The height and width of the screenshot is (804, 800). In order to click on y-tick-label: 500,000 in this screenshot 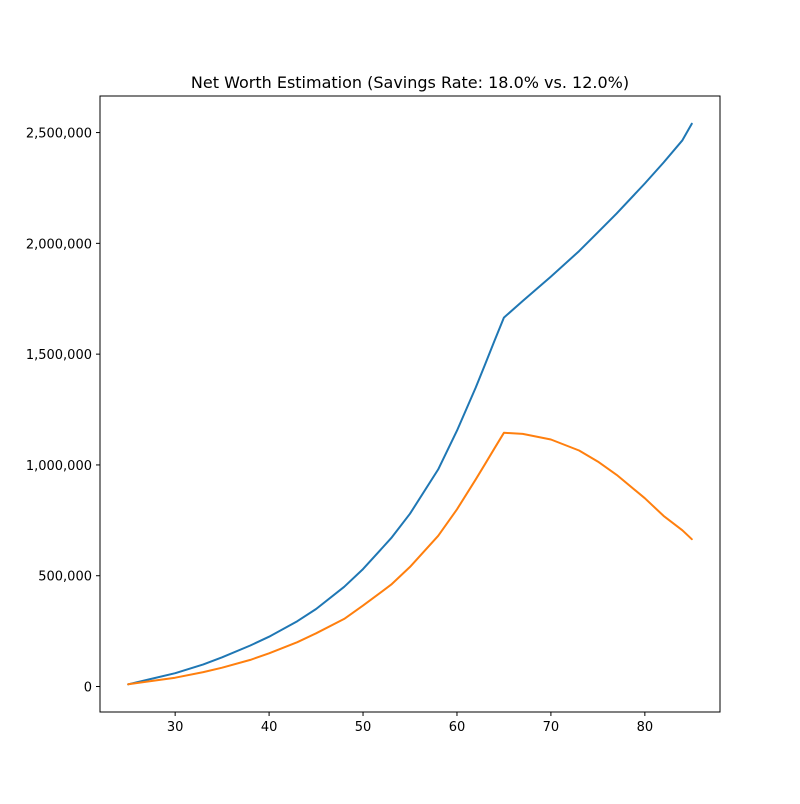, I will do `click(65, 577)`.